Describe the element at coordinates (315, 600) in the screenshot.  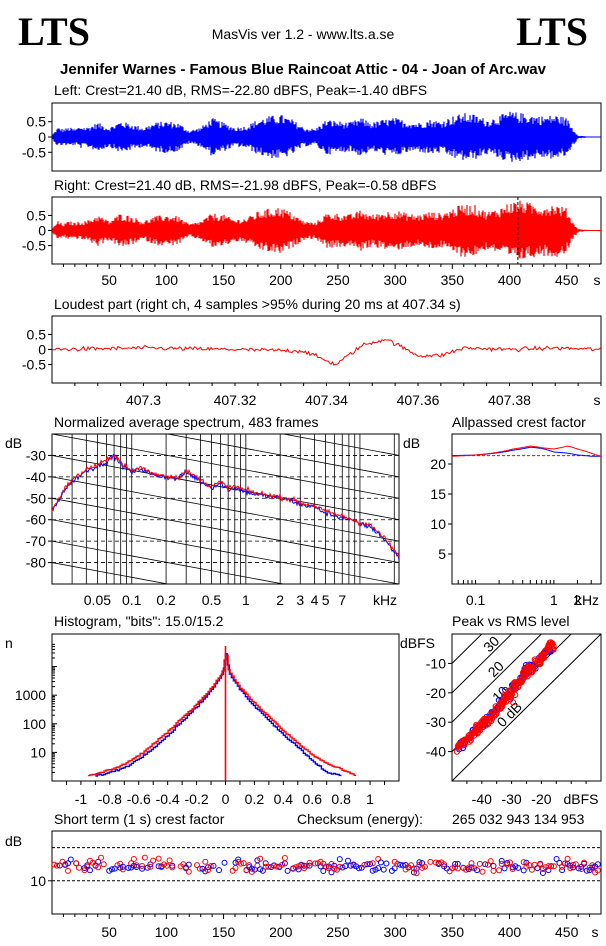
I see `x-tick-label: 4` at that location.